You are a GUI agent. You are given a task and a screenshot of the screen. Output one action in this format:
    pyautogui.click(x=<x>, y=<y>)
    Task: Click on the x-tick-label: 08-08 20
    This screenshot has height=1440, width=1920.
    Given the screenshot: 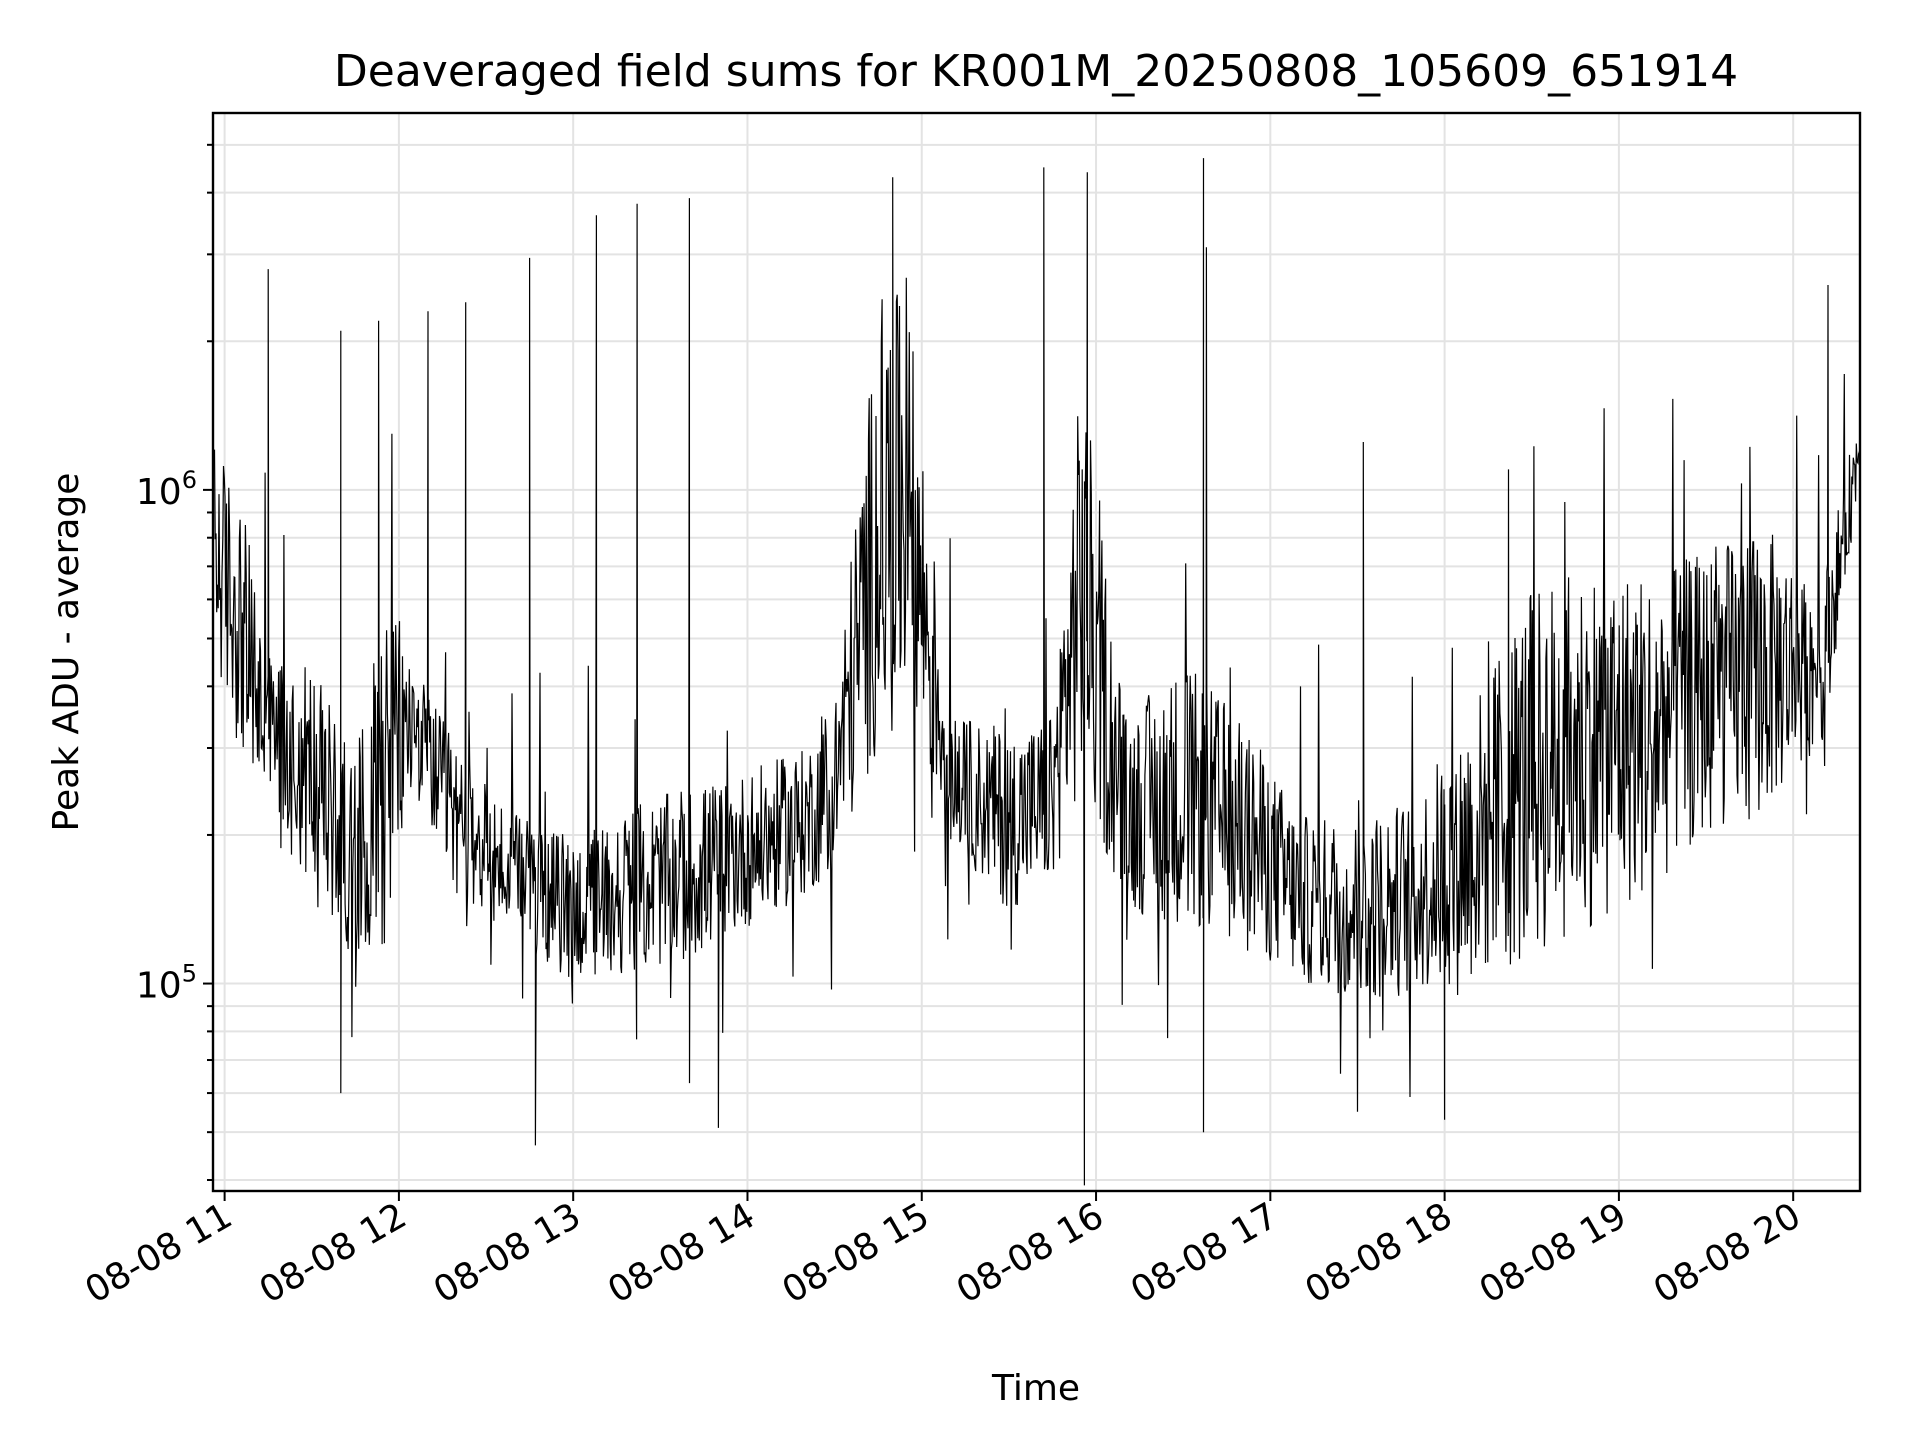 What is the action you would take?
    pyautogui.click(x=1727, y=1253)
    